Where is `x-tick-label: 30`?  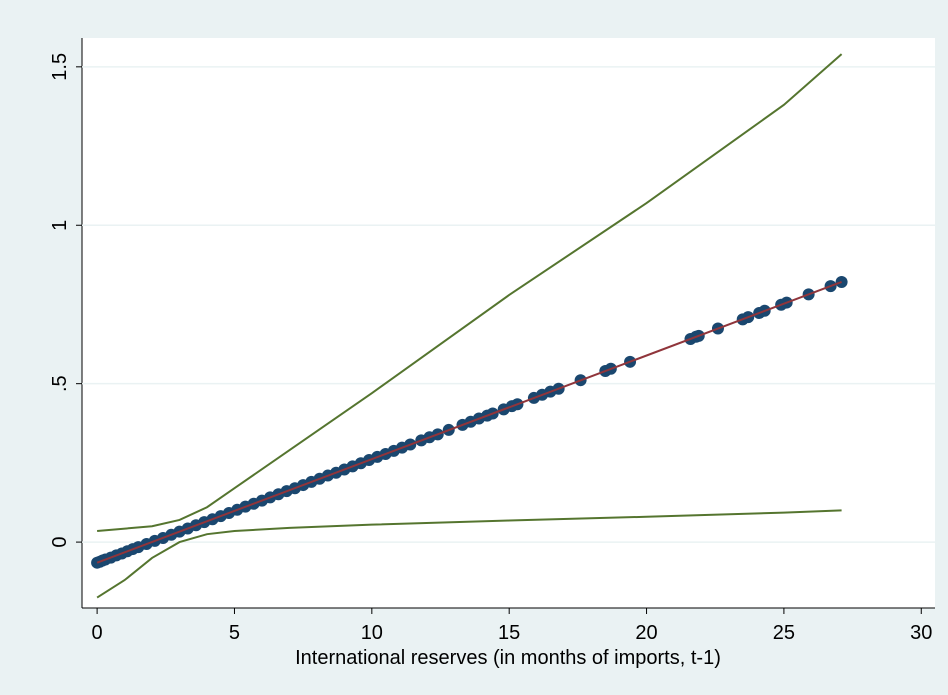
x-tick-label: 30 is located at coordinates (921, 633).